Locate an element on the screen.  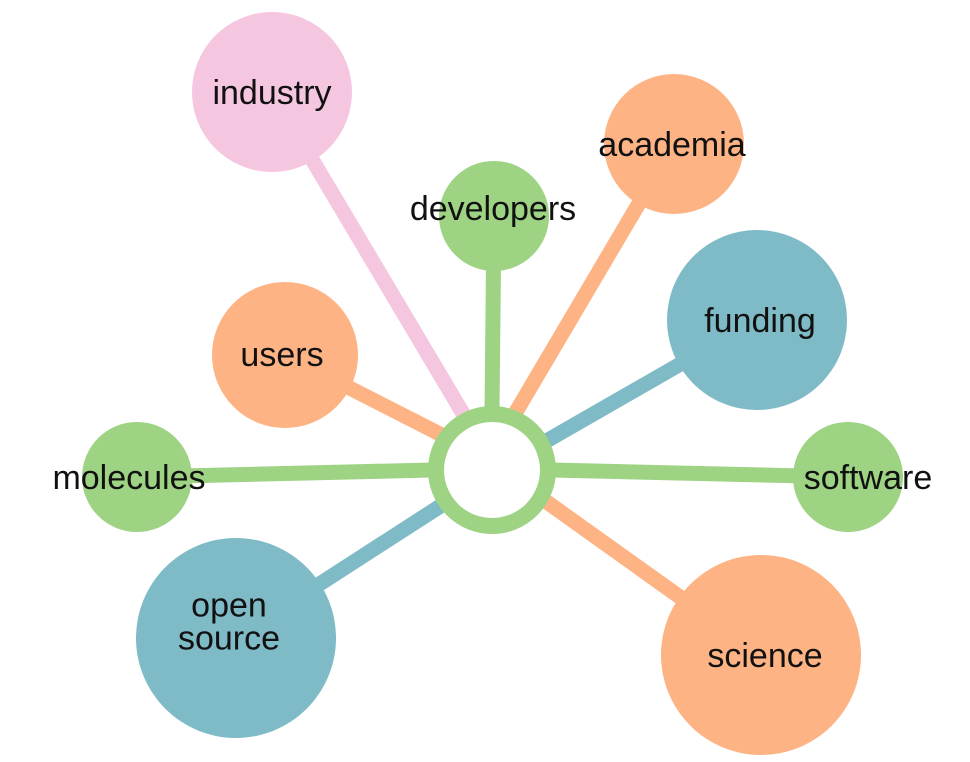
hub-ring is located at coordinates (492, 470).